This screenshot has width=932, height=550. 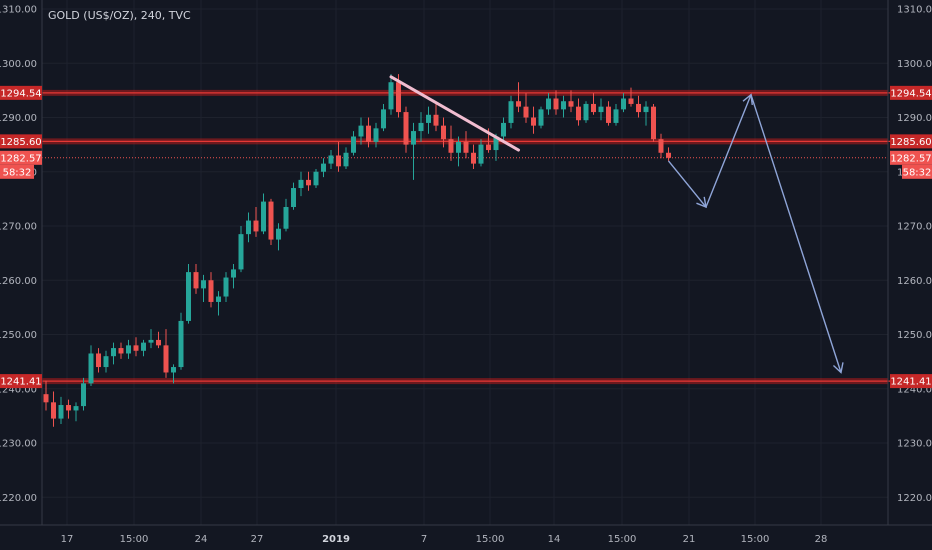 What do you see at coordinates (914, 118) in the screenshot?
I see `y-tick-label-right: 1290.00` at bounding box center [914, 118].